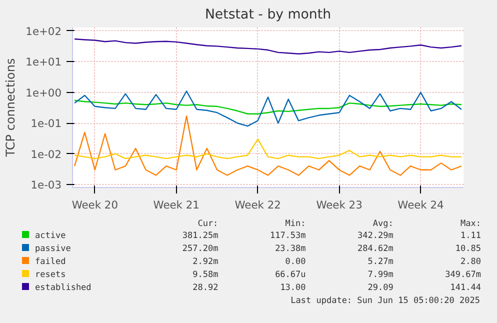 Image resolution: width=497 pixels, height=323 pixels. What do you see at coordinates (205, 275) in the screenshot?
I see `text: 9.58m` at bounding box center [205, 275].